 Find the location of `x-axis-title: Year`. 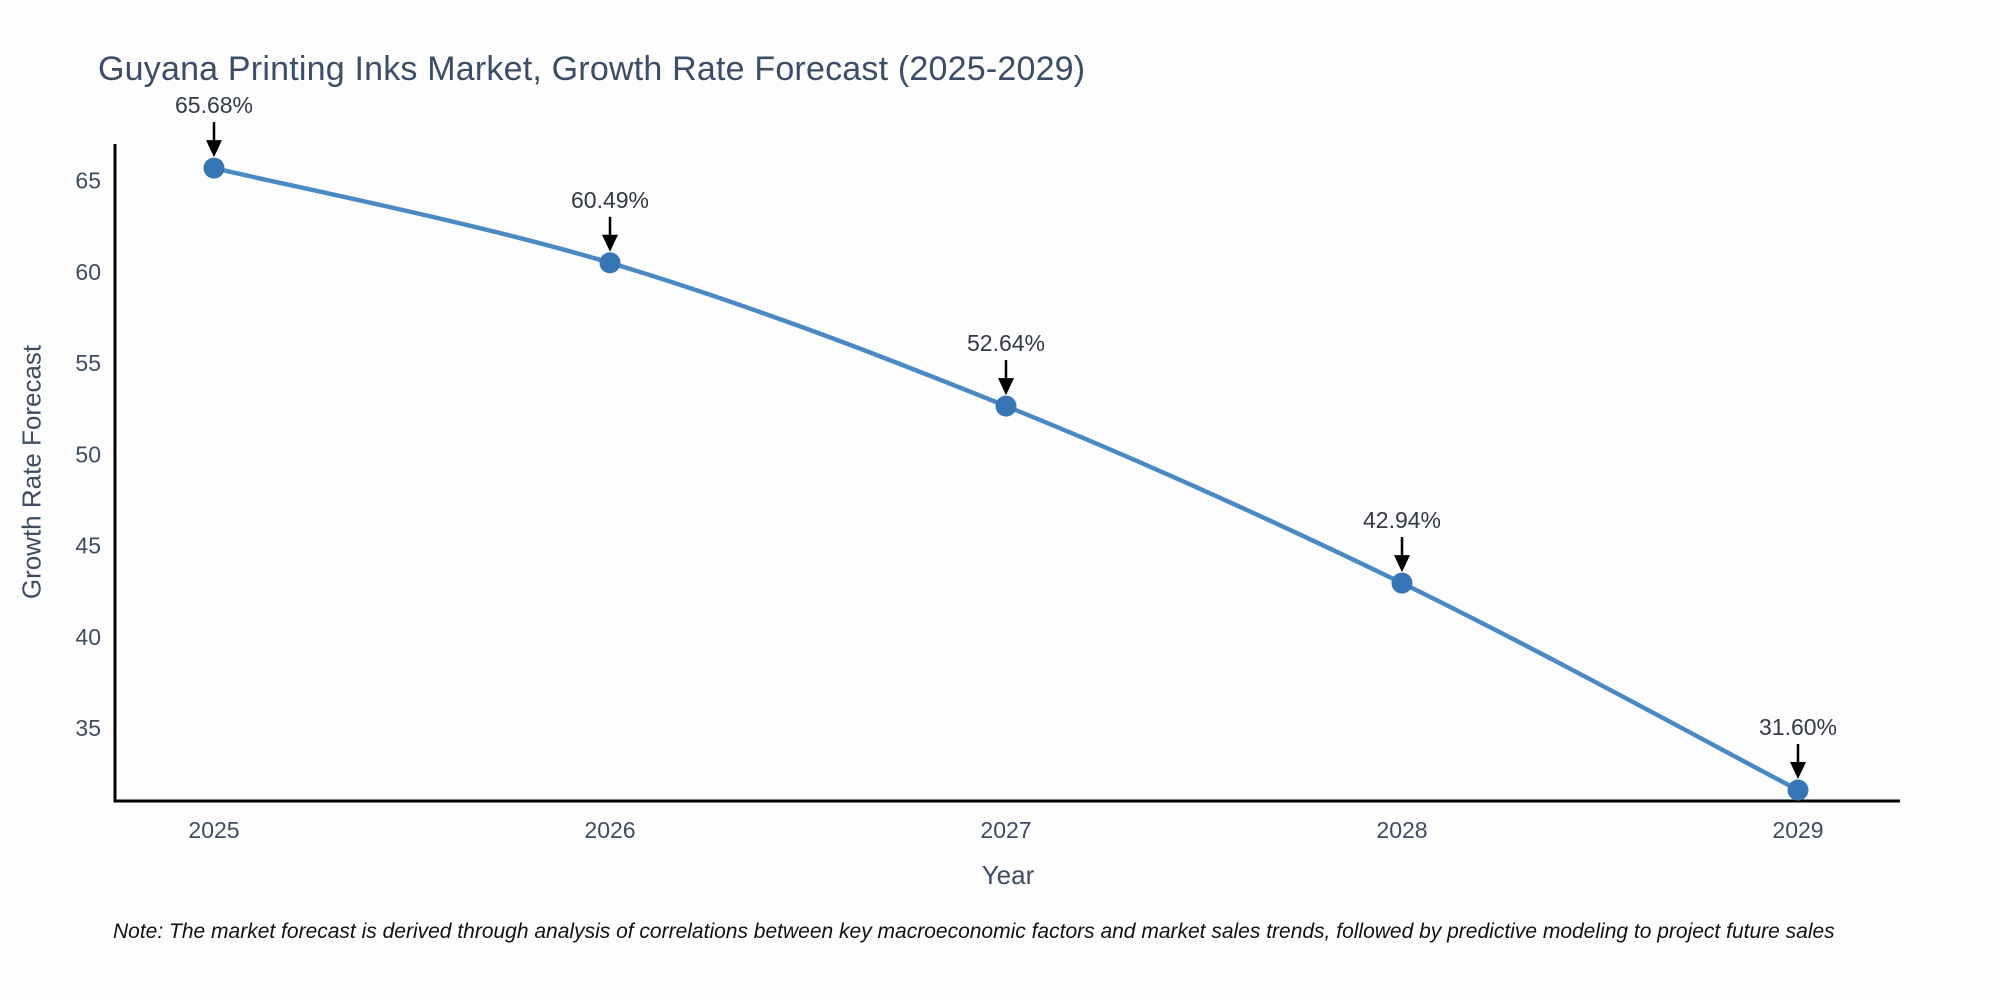

x-axis-title: Year is located at coordinates (1008, 875).